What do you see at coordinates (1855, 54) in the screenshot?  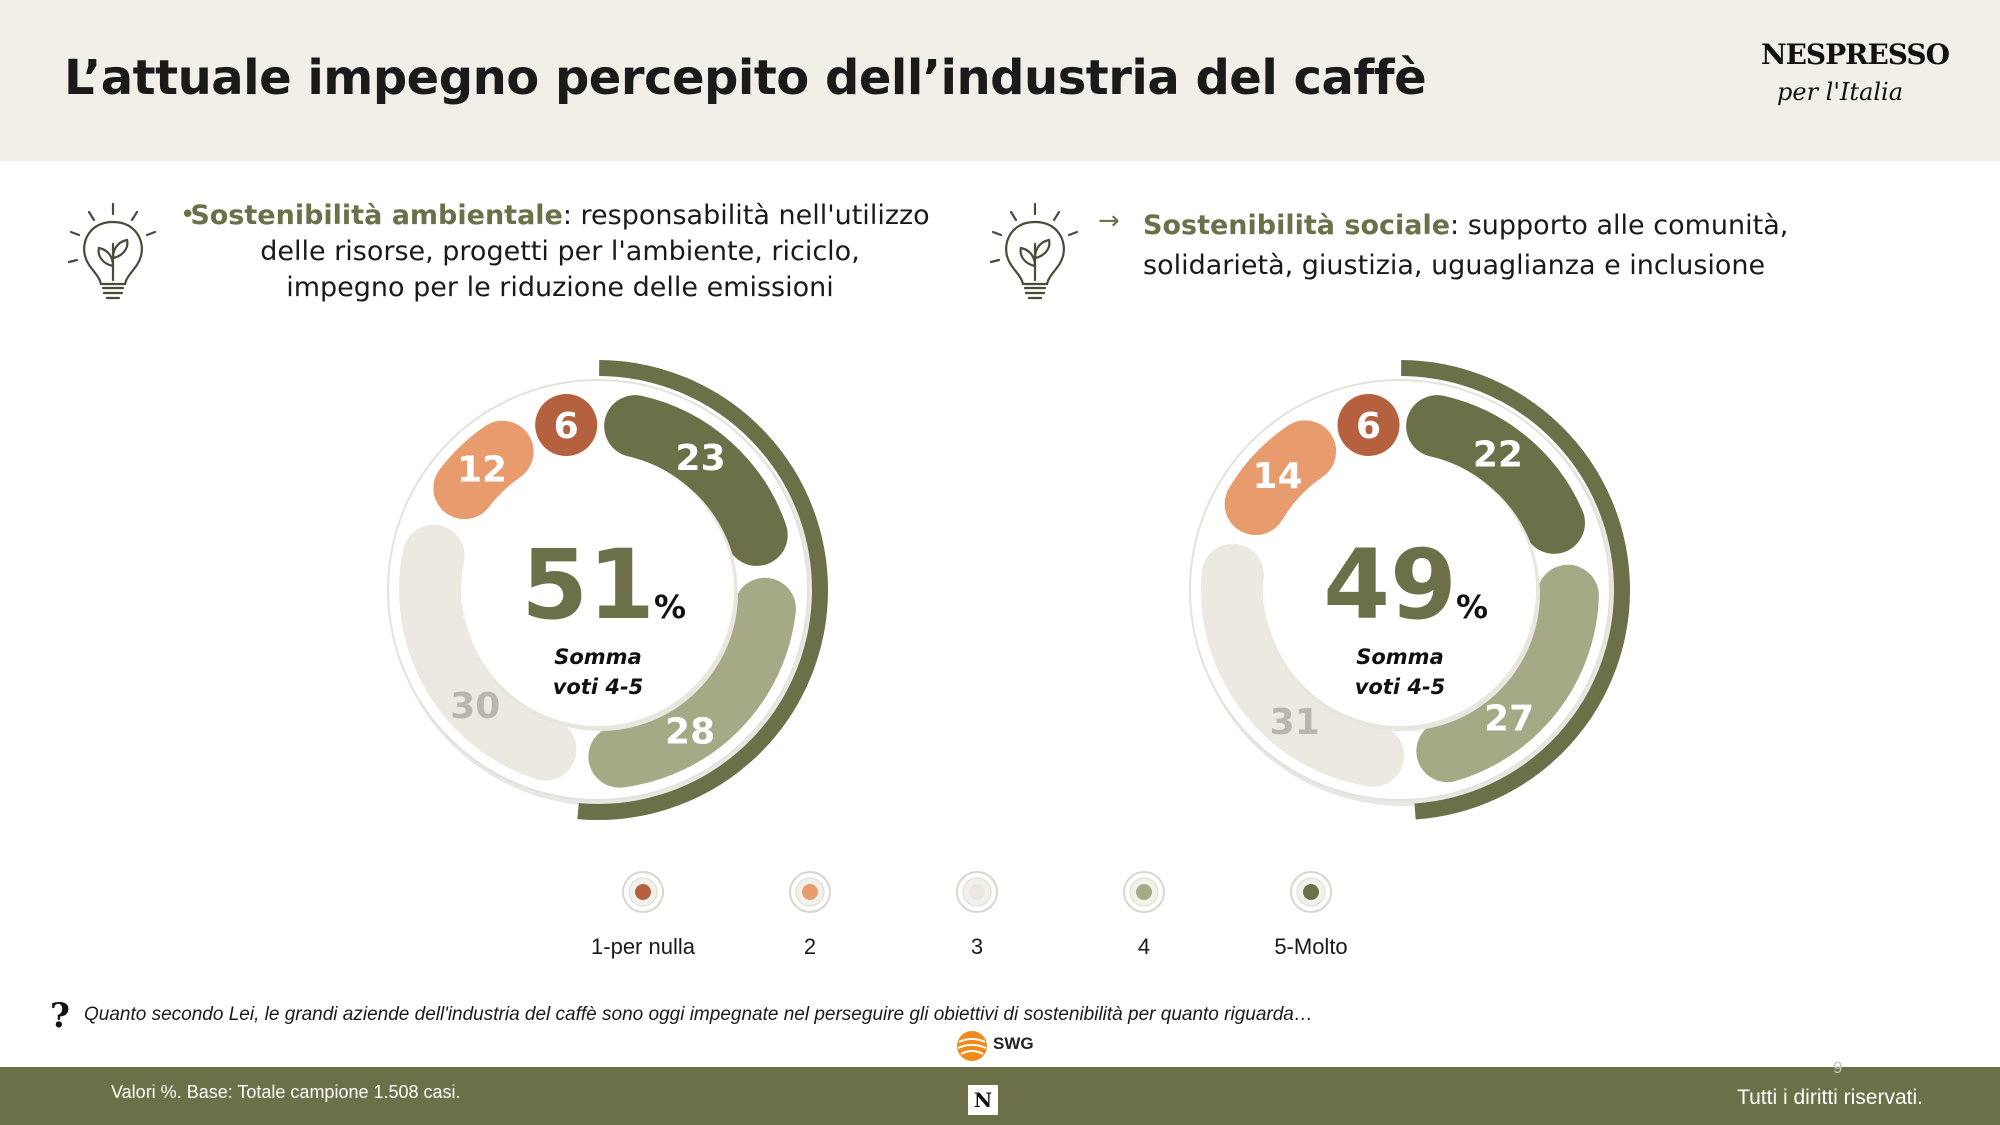 I see `logo-wordmark: NESPRESSO` at bounding box center [1855, 54].